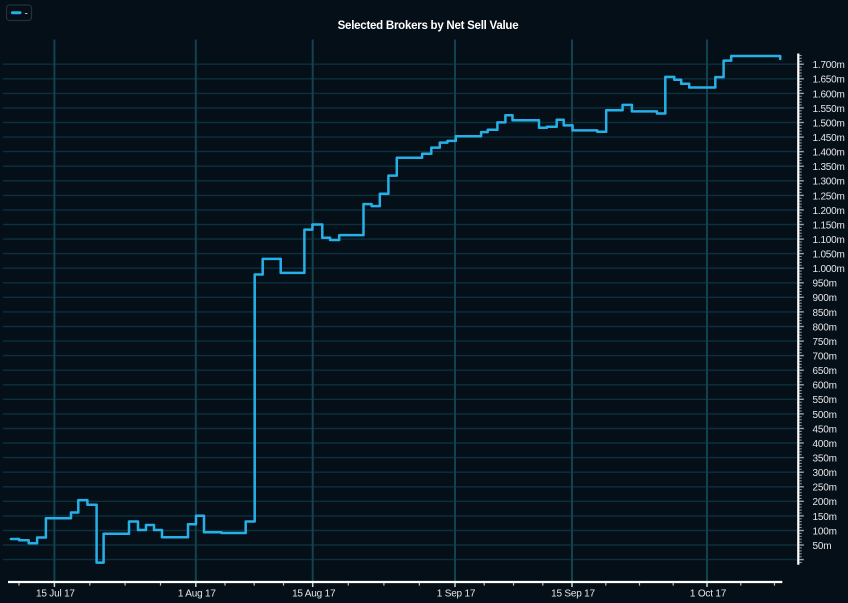  Describe the element at coordinates (197, 594) in the screenshot. I see `svg-text: 1 Aug 17` at that location.